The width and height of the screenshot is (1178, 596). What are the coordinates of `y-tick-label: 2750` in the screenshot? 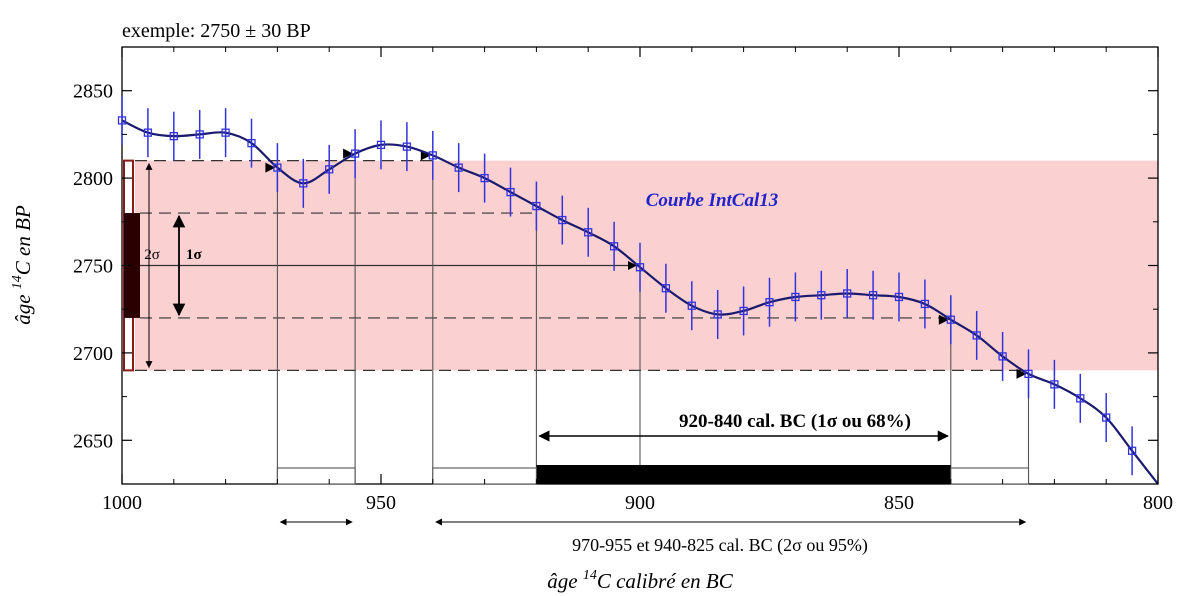 It's located at (93, 267).